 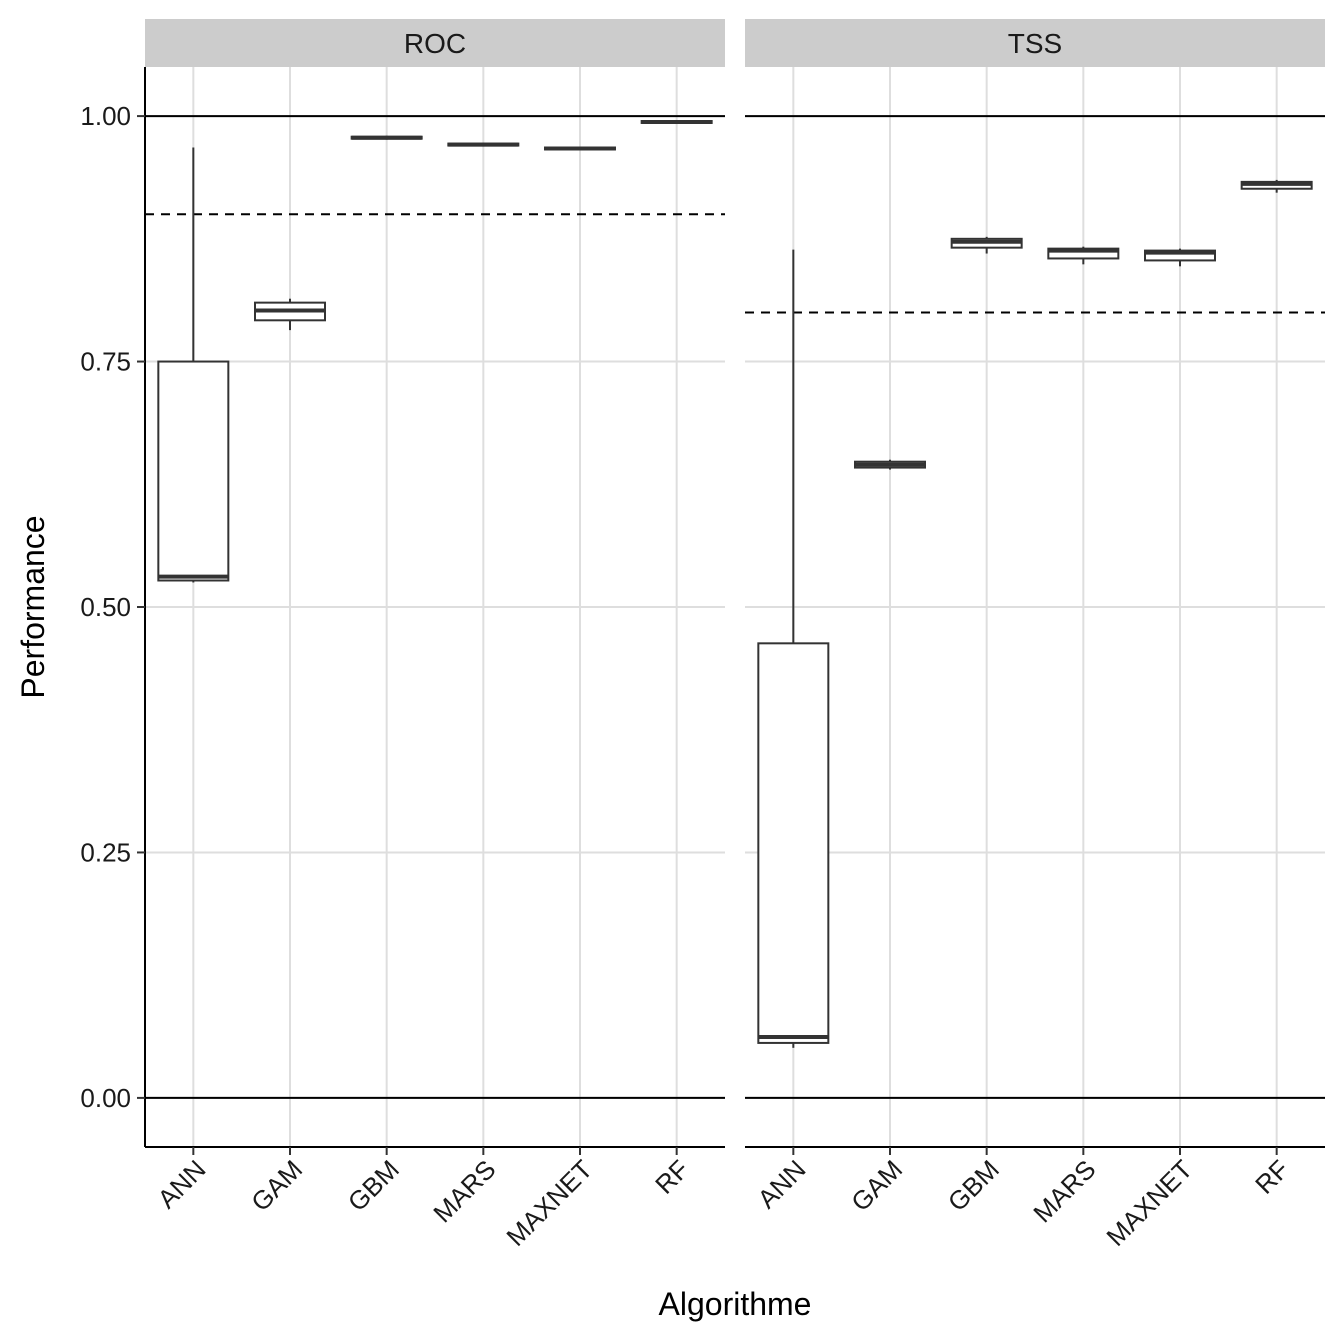 I want to click on y-tick-label: 1.00, so click(x=105, y=116).